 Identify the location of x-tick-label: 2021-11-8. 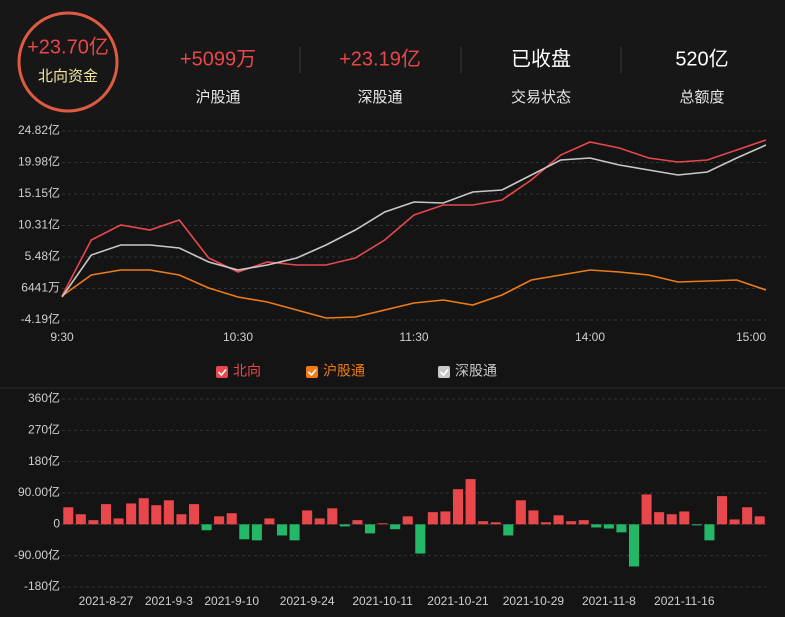
(609, 601).